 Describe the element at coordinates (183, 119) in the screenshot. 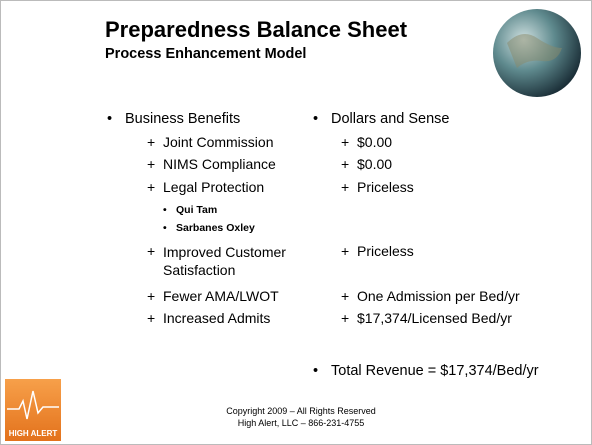

I see `heading: Business Benefits` at that location.